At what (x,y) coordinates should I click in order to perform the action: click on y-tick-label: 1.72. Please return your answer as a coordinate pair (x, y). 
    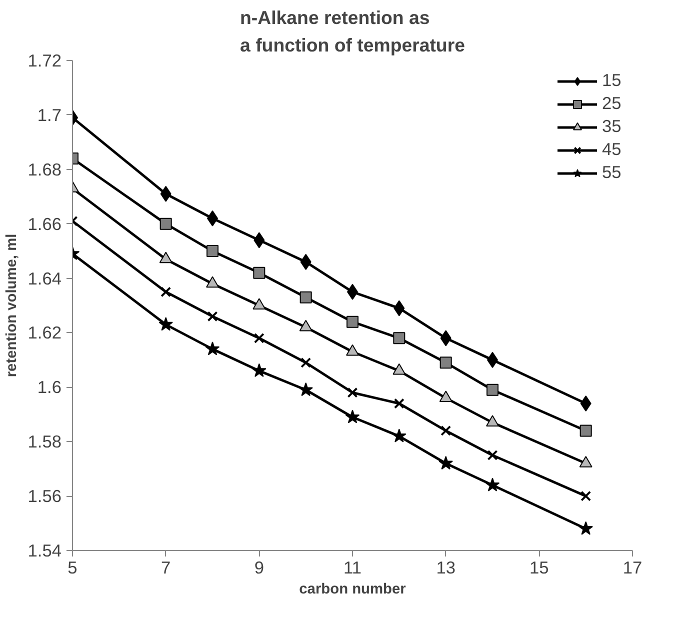
    Looking at the image, I should click on (45, 60).